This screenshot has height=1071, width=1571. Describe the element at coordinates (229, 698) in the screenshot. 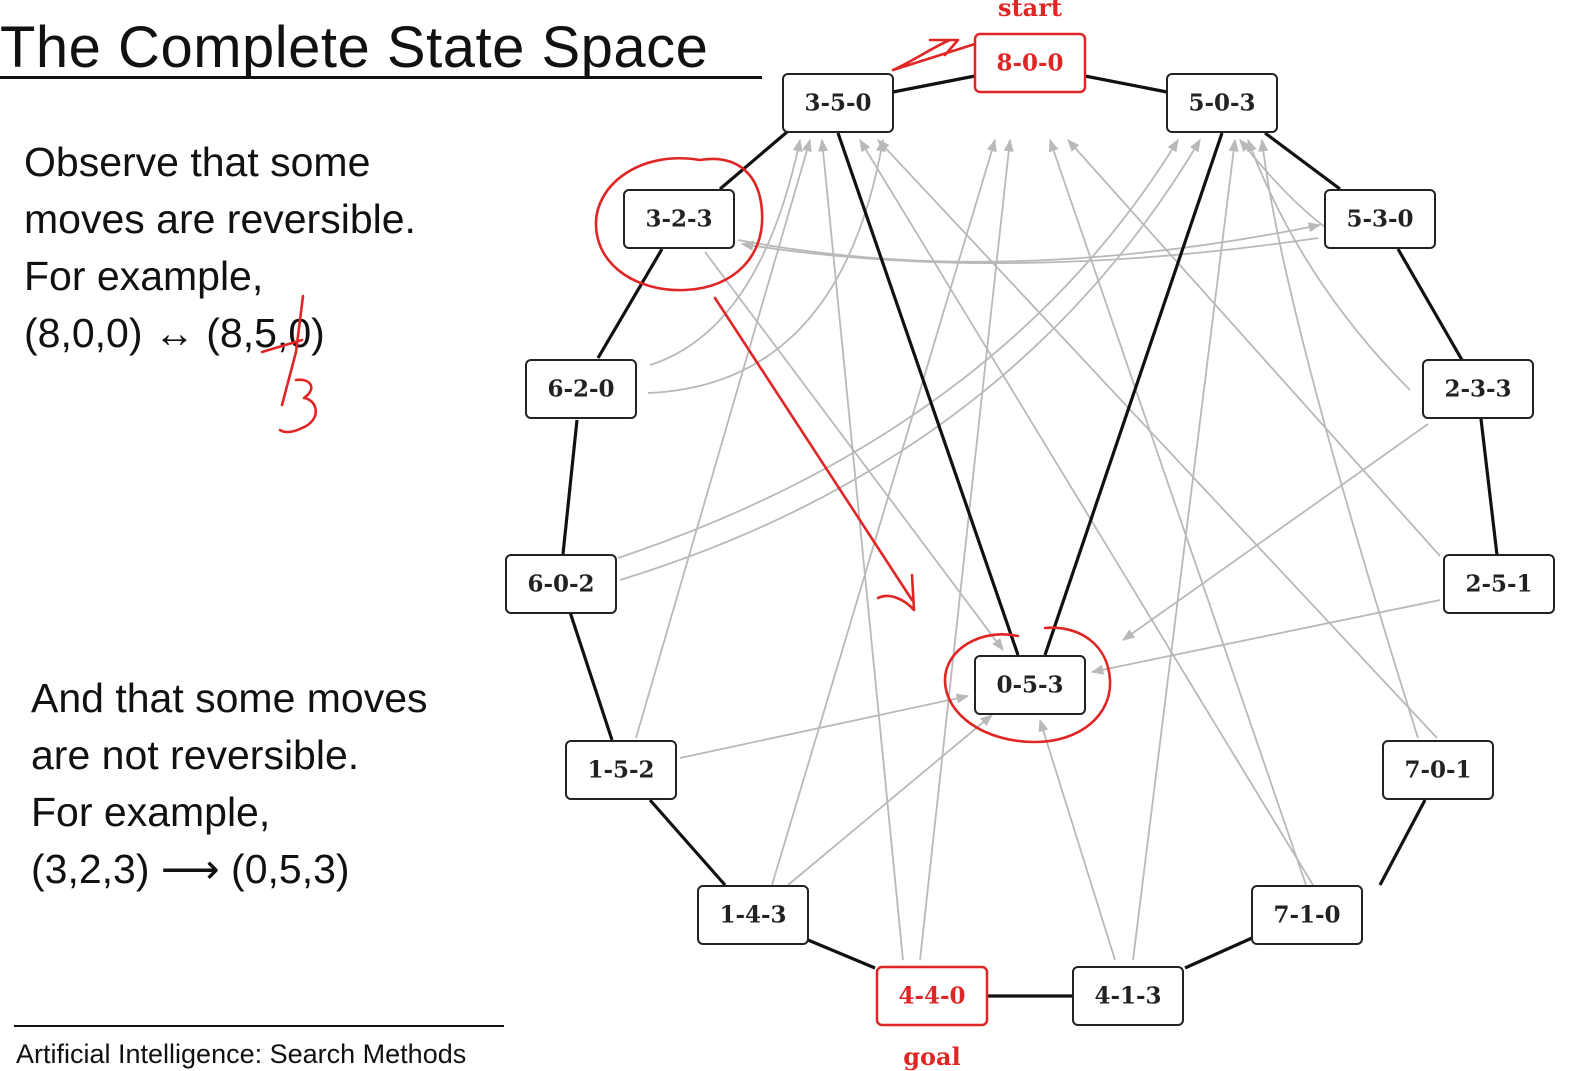

I see `text-line: And that some moves` at that location.